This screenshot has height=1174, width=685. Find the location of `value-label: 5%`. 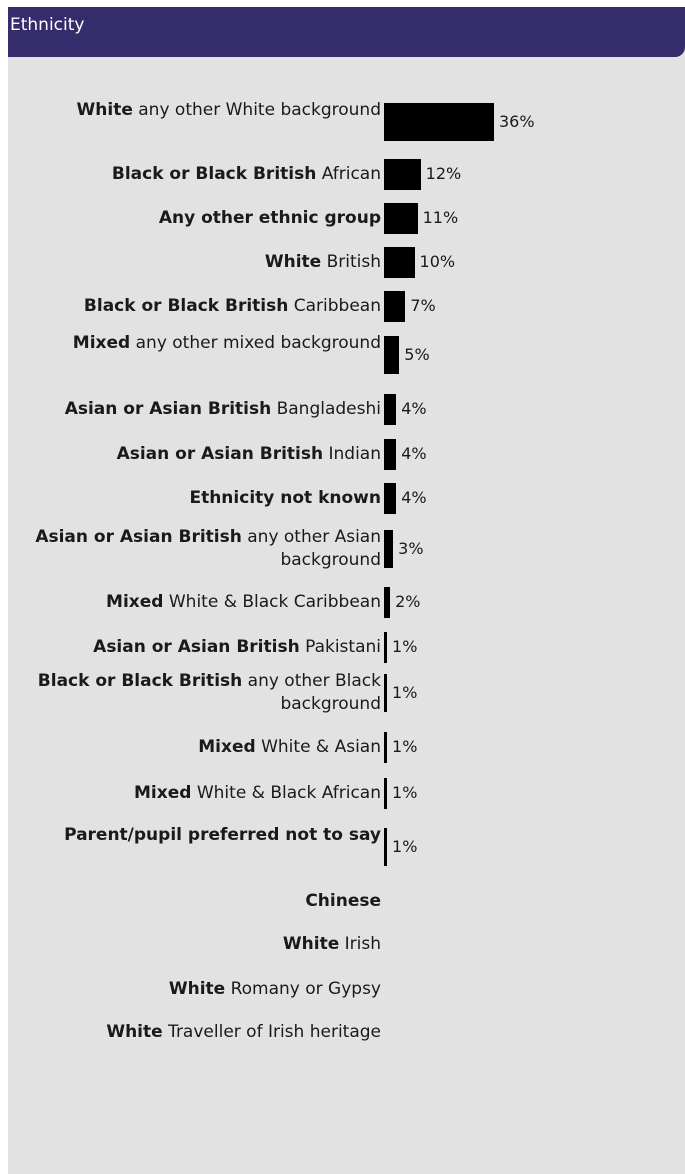

value-label: 5% is located at coordinates (417, 354).